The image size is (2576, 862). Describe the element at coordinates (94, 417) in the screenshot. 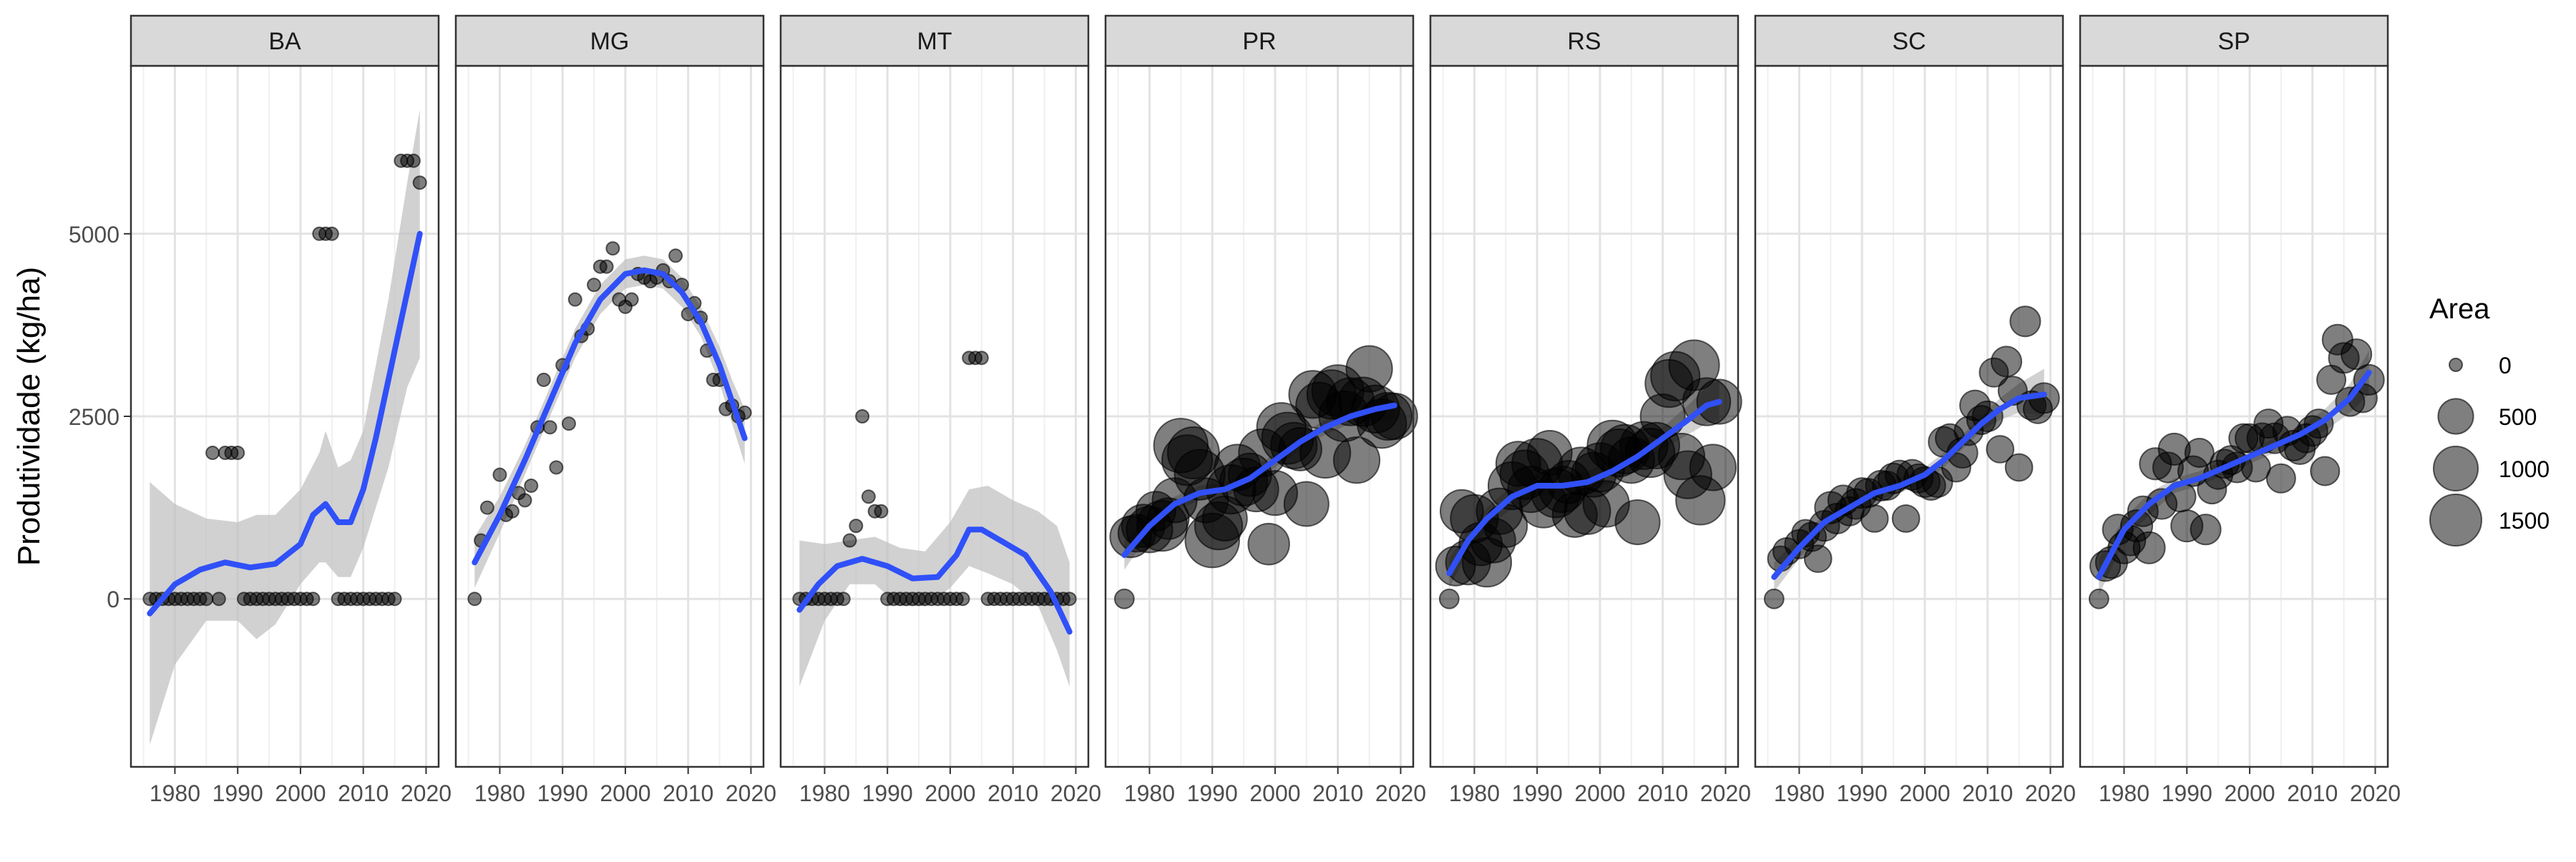

I see `y-tick-label: 2500` at that location.